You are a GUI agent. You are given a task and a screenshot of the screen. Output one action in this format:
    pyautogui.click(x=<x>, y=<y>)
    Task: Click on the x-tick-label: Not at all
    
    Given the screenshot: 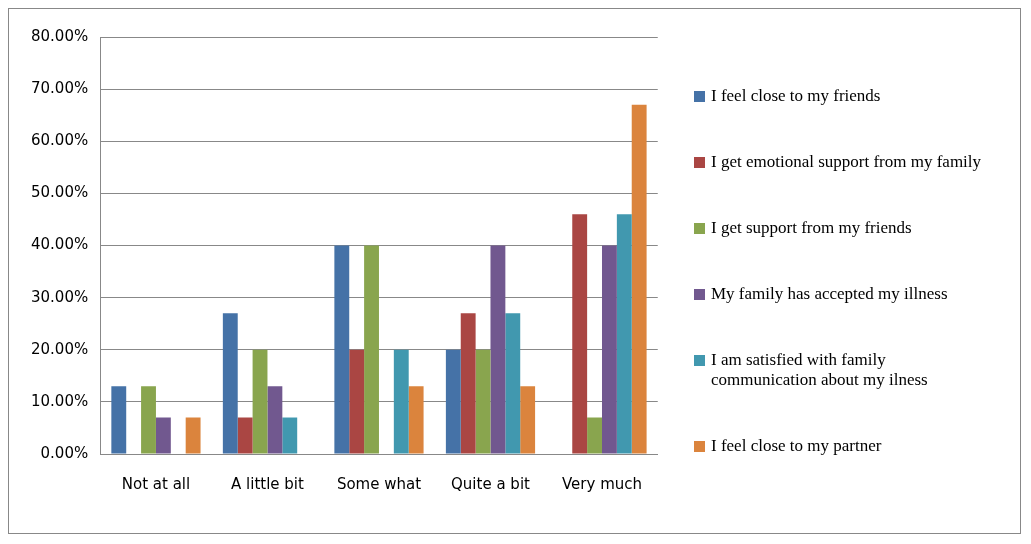 What is the action you would take?
    pyautogui.click(x=156, y=483)
    